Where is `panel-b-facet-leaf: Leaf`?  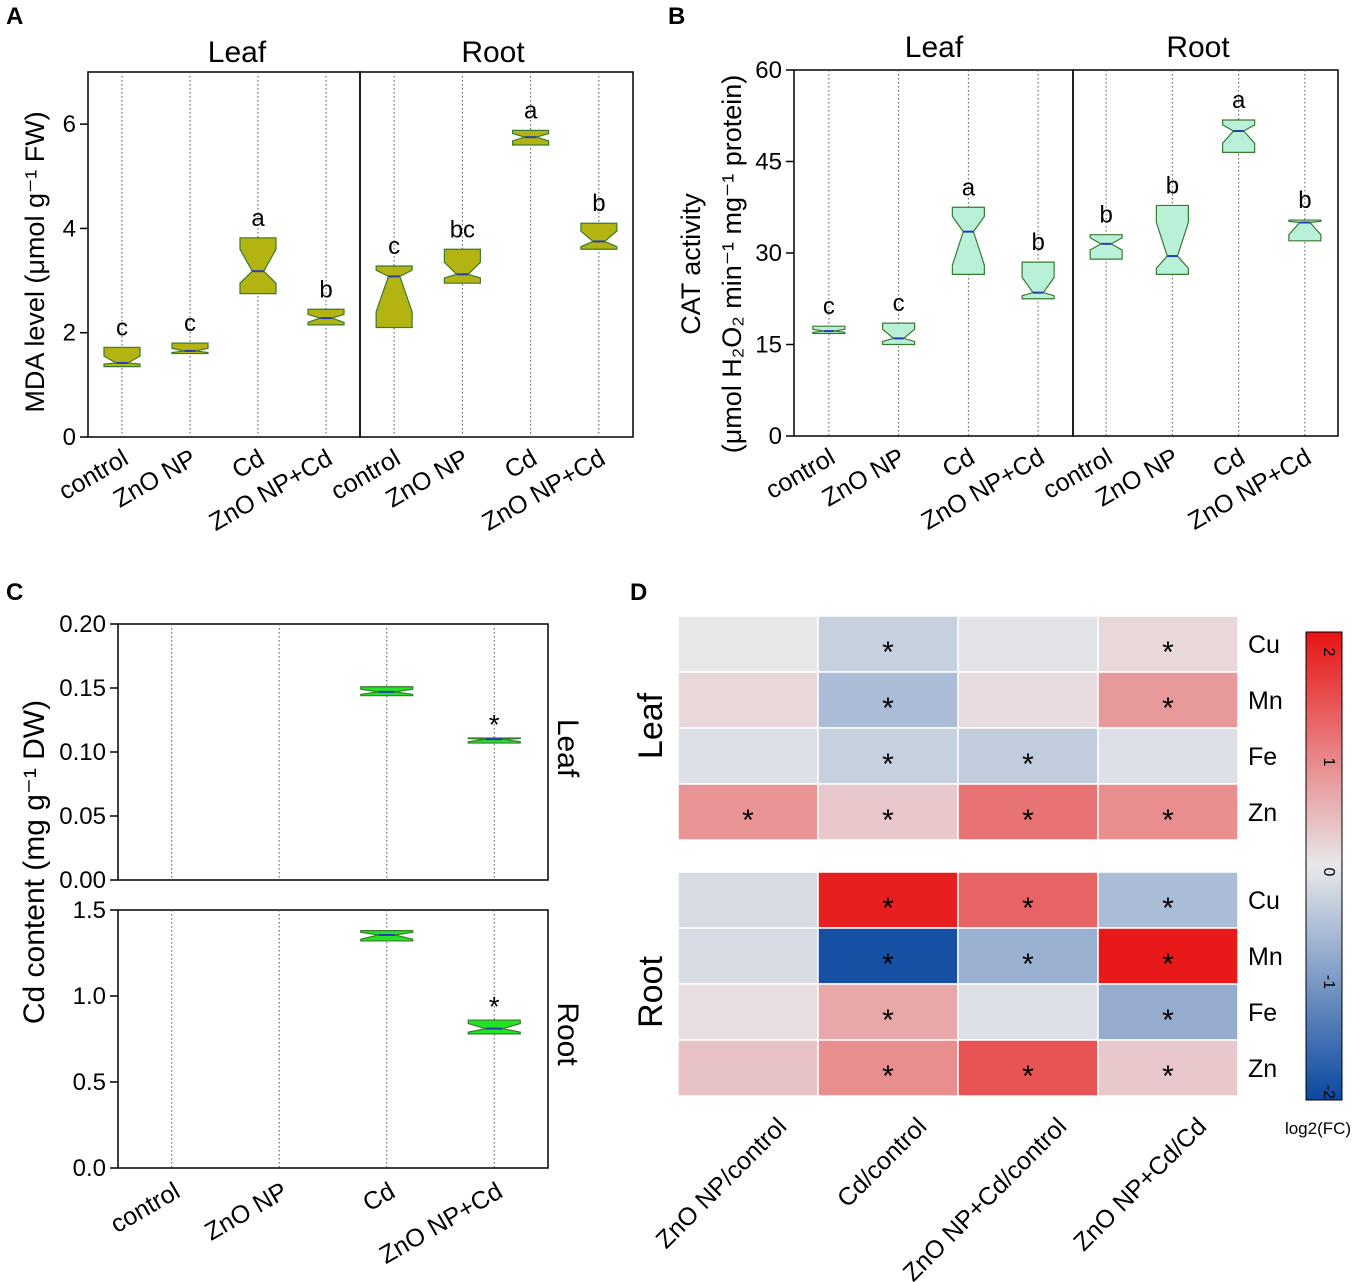 panel-b-facet-leaf: Leaf is located at coordinates (934, 47).